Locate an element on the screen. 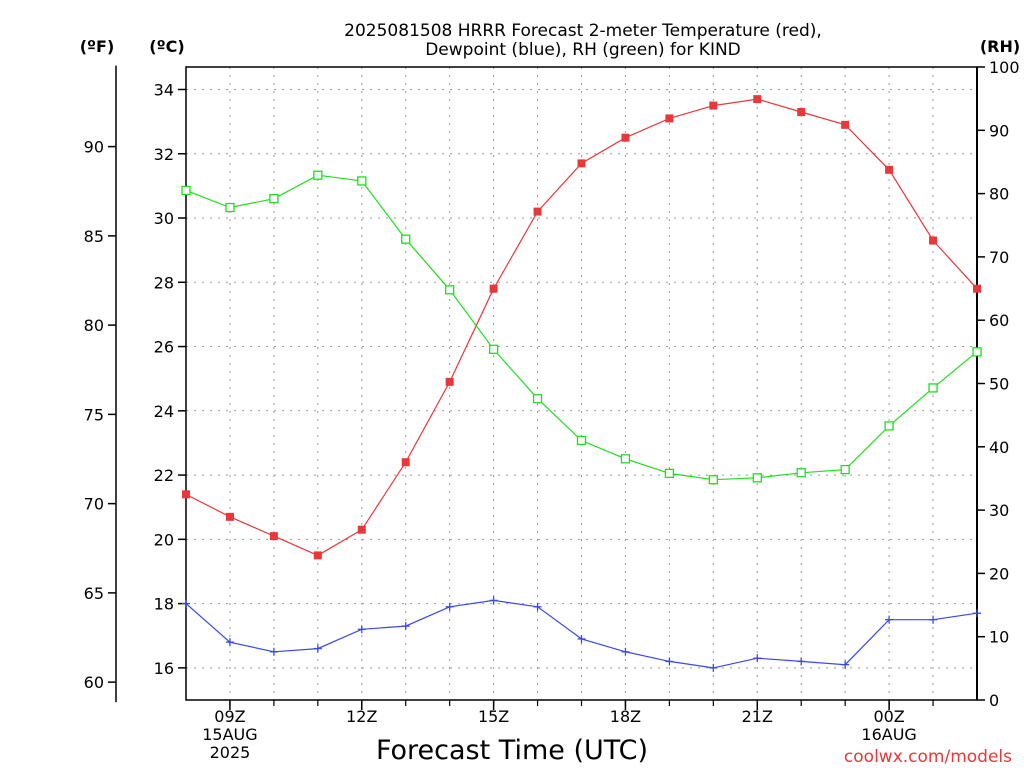 The image size is (1024, 768). x-tick-label: 2025 is located at coordinates (230, 752).